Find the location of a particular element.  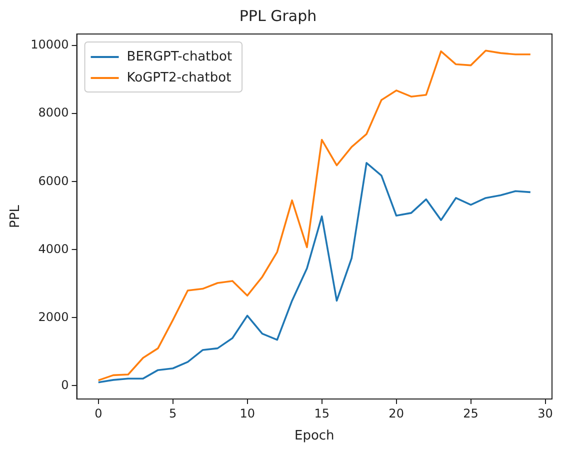

y-tick-label: 0 is located at coordinates (65, 385).